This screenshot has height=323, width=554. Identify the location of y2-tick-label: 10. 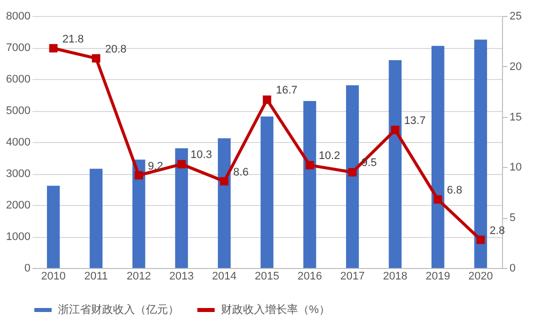
(516, 168).